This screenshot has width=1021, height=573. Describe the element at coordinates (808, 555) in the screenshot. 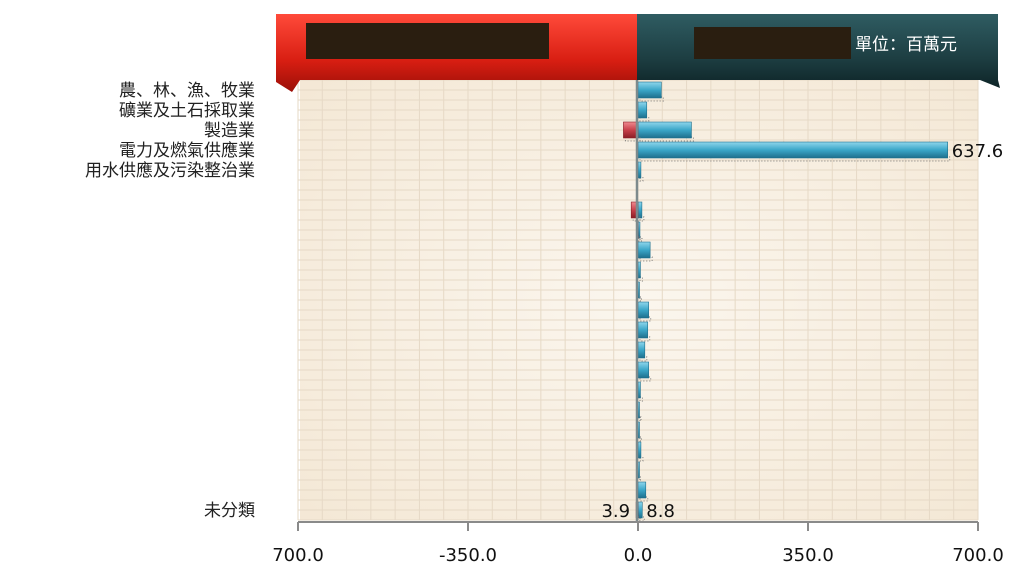

I see `x-tick-label: 350.0` at that location.